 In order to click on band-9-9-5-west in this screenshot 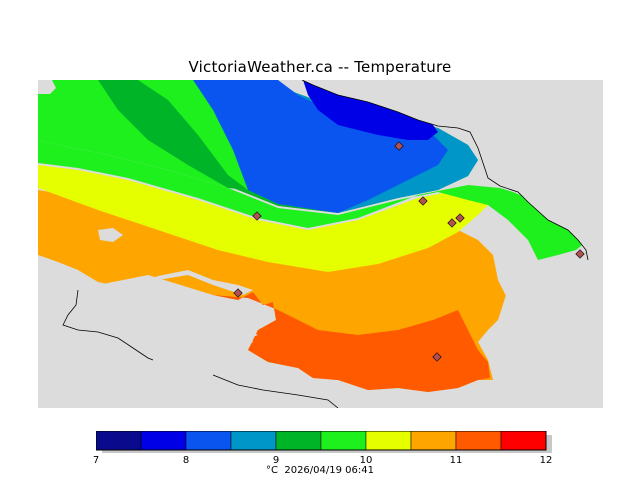, I will do `click(173, 135)`.